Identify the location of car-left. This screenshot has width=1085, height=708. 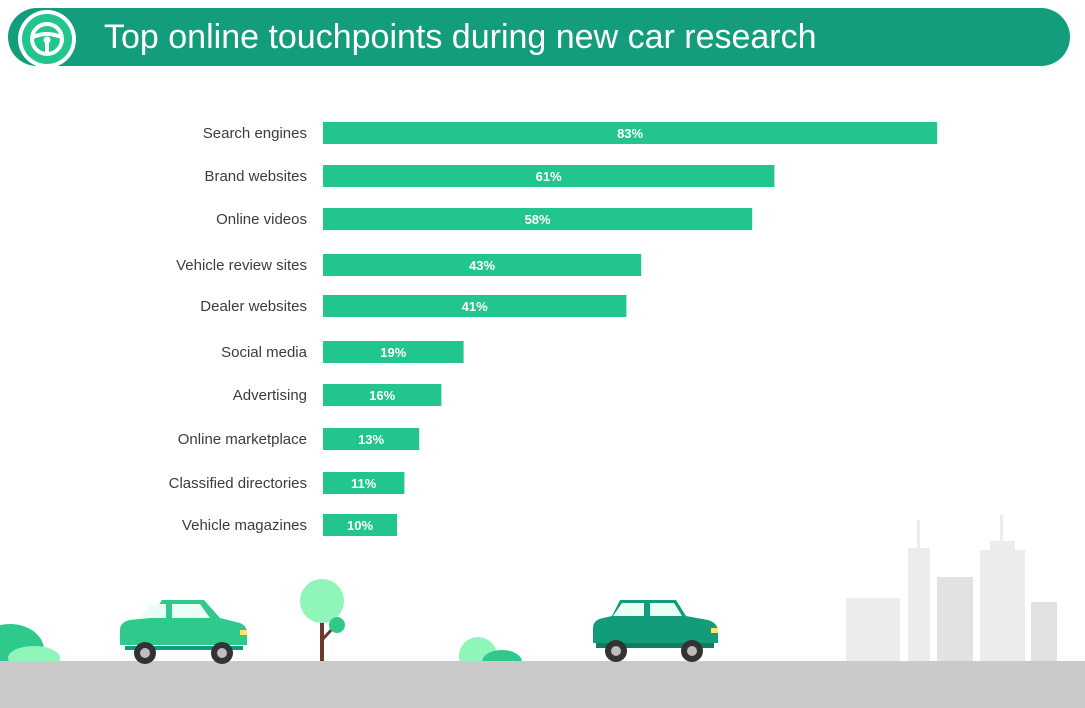
(183, 632).